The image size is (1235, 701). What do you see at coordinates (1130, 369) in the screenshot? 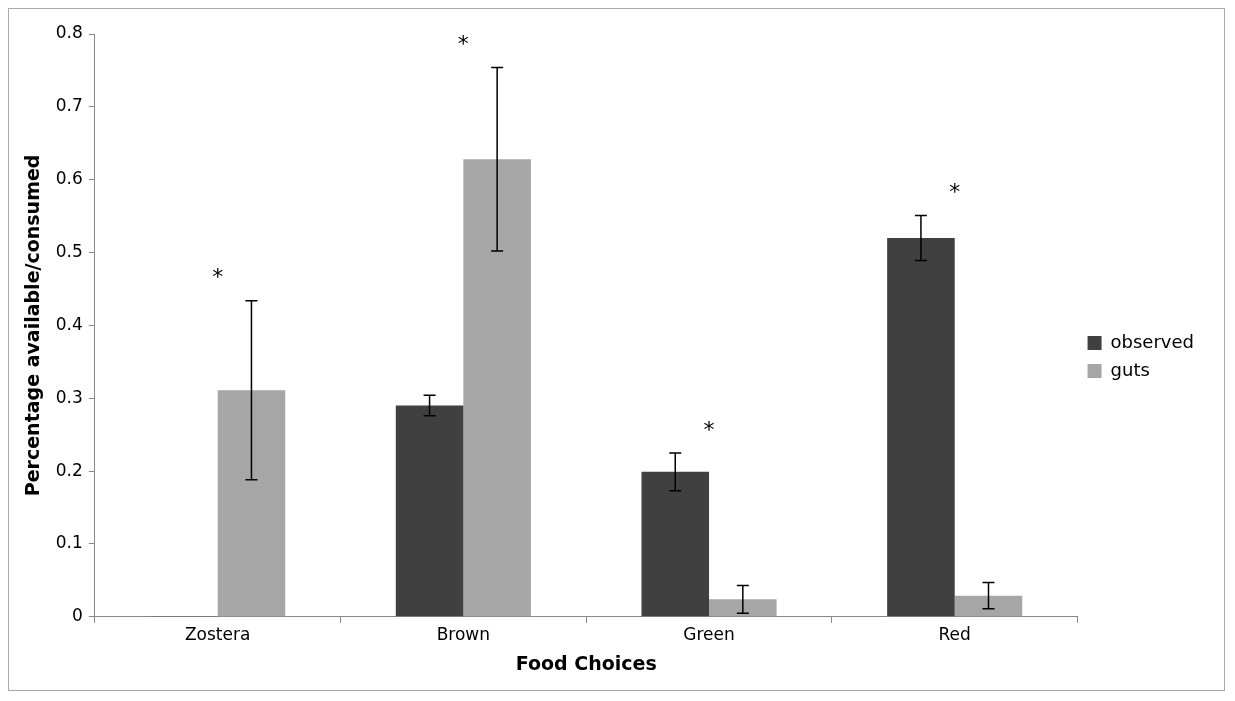
I see `legend-label: guts` at bounding box center [1130, 369].